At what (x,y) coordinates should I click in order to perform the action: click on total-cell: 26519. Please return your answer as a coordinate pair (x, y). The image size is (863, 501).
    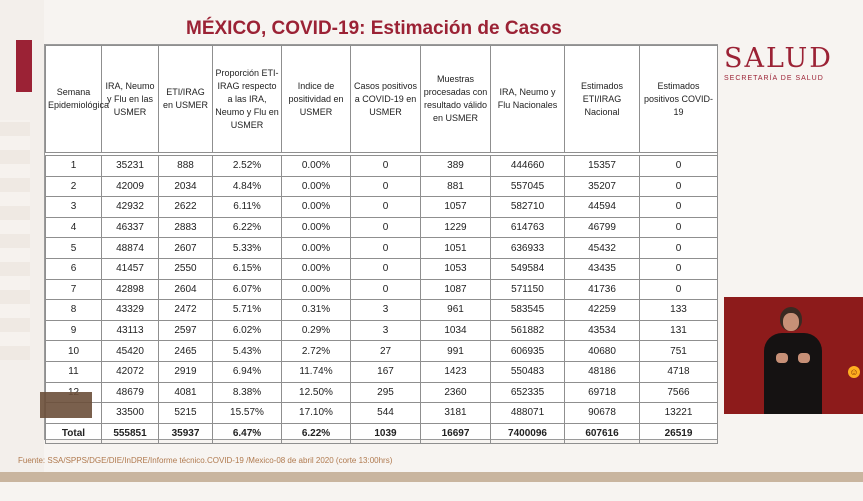
    Looking at the image, I should click on (678, 433).